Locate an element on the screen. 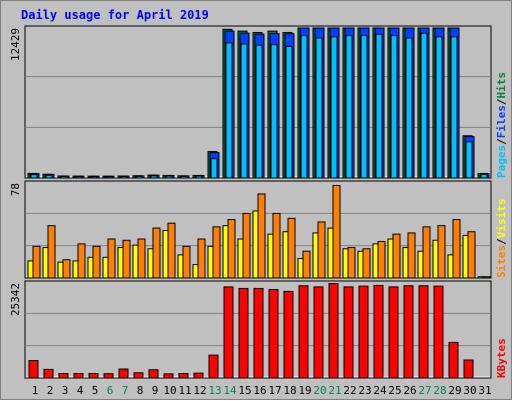 Image resolution: width=512 pixels, height=401 pixels. x-tick-label-day-30: 30 is located at coordinates (469, 390).